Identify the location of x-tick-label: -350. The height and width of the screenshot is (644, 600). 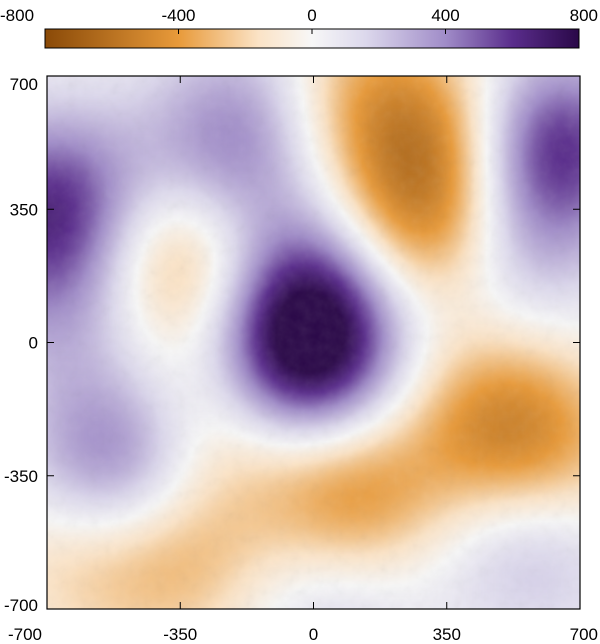
(180, 634).